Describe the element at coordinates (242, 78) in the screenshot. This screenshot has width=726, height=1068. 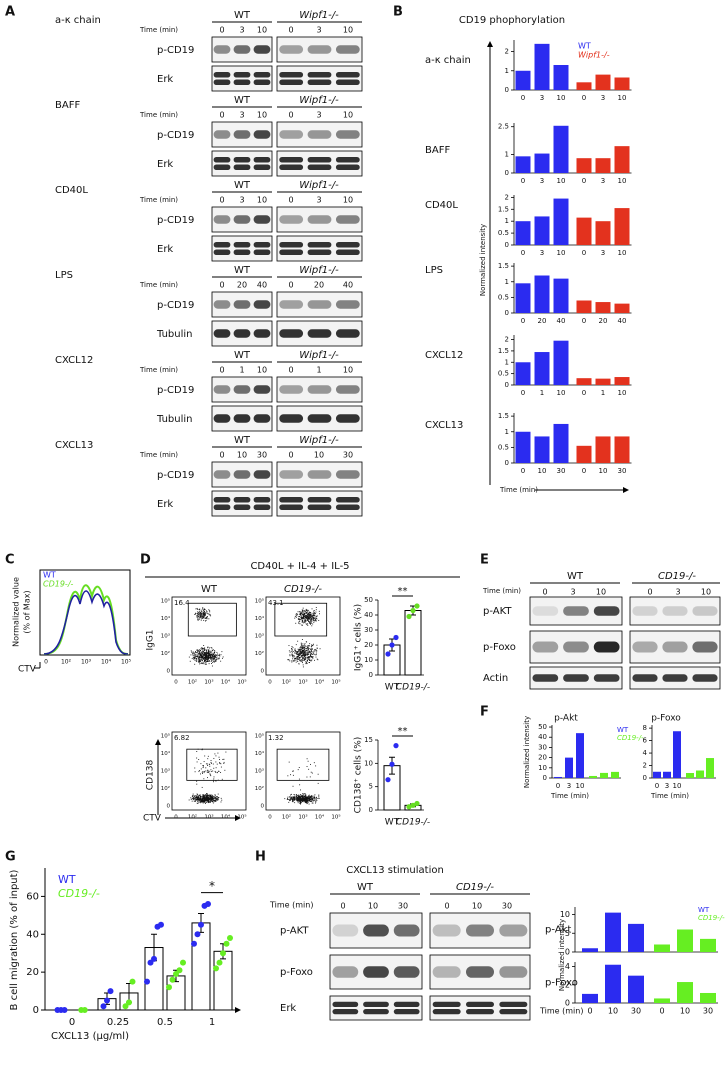
I see `blot-frame` at that location.